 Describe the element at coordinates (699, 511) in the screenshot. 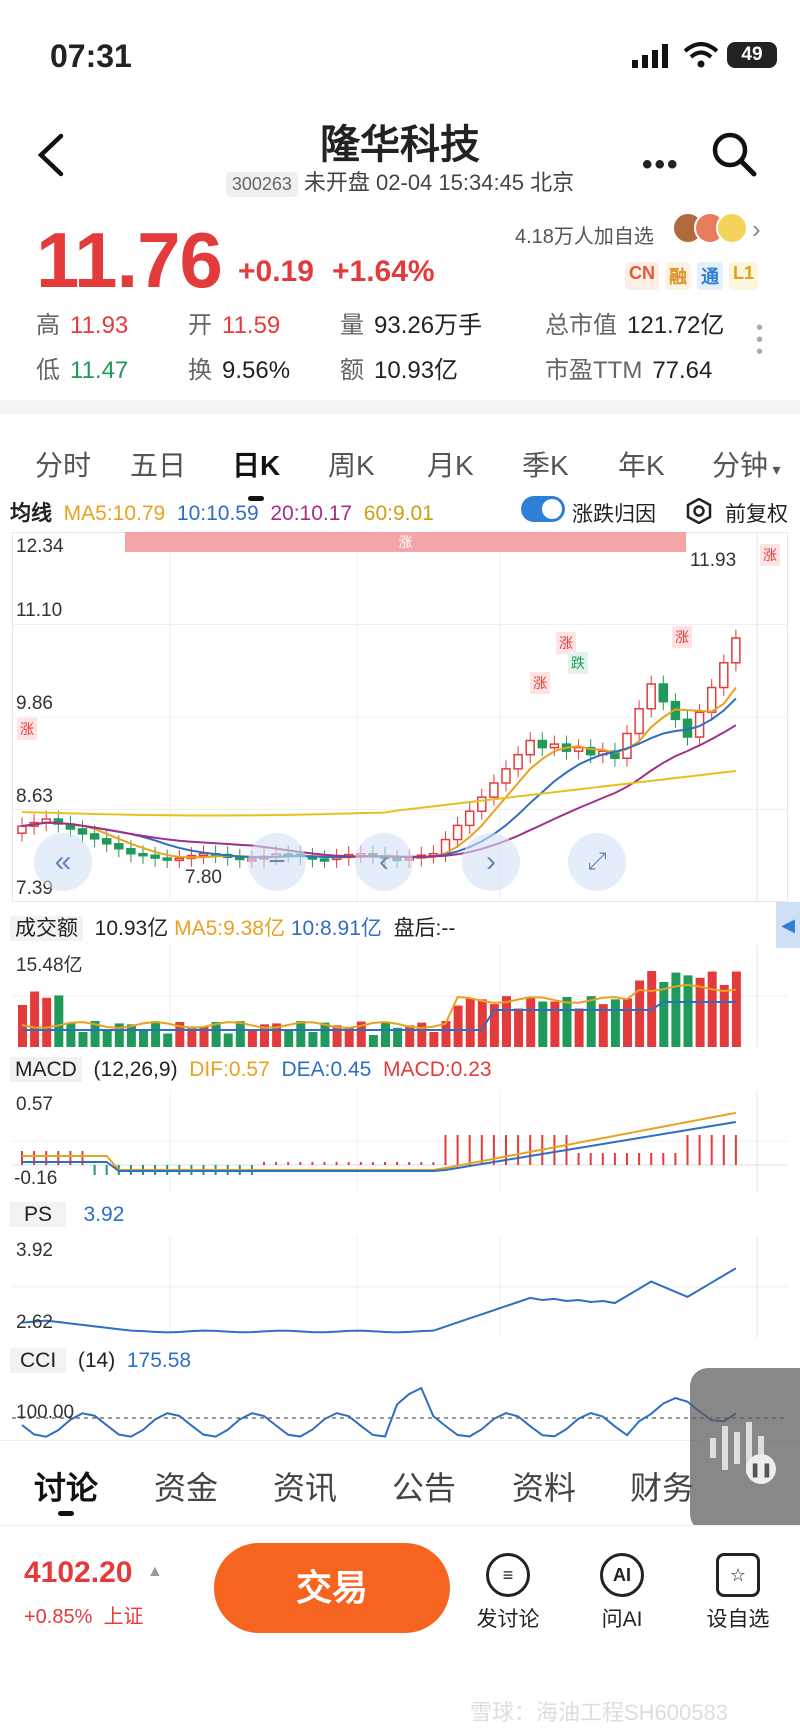

I see `settings-icon` at that location.